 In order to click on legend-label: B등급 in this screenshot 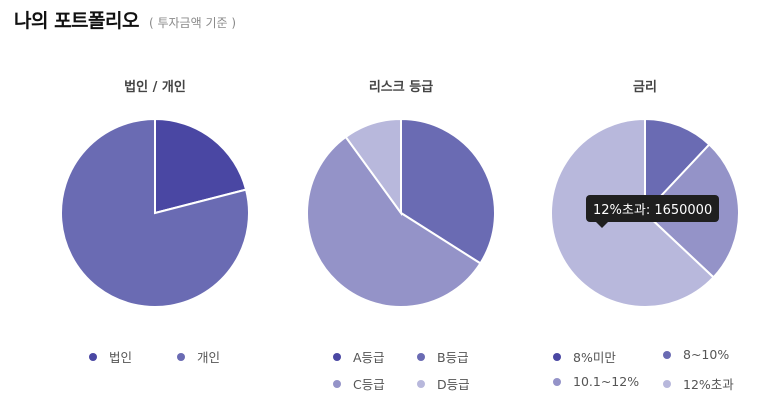, I will do `click(453, 357)`.